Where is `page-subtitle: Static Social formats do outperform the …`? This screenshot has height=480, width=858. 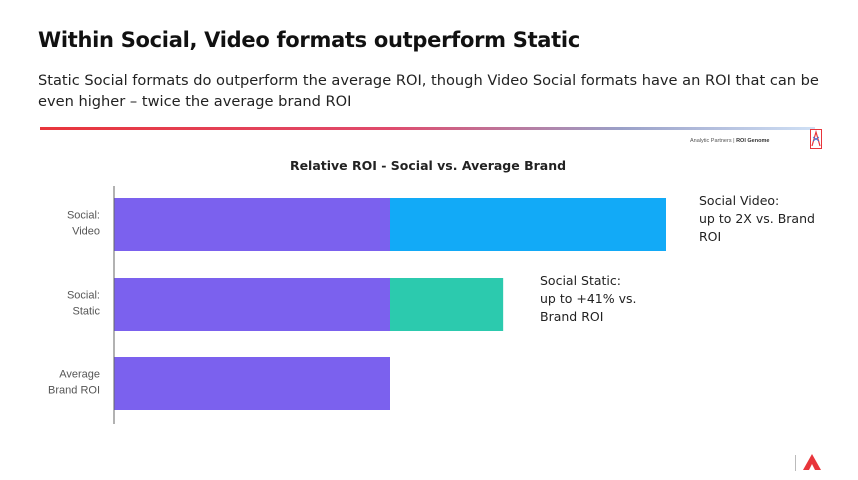
page-subtitle: Static Social formats do outperform the … is located at coordinates (428, 91).